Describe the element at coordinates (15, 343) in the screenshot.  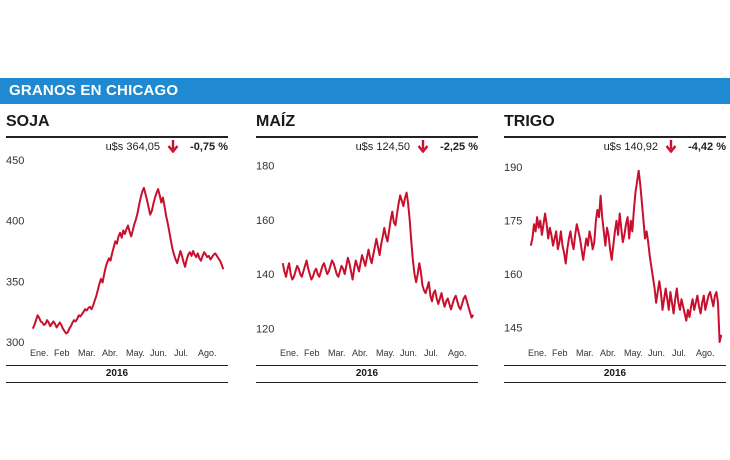
I see `y-tick-label: 300` at that location.